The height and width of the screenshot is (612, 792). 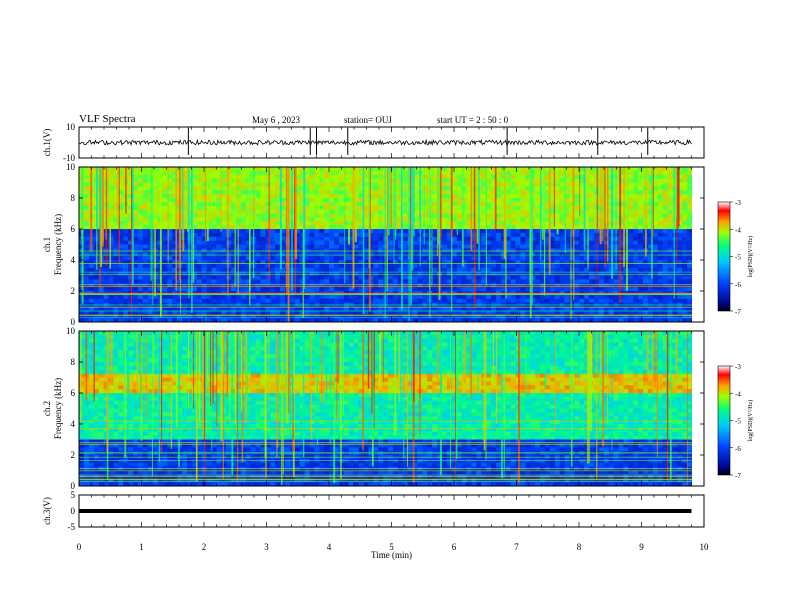 I want to click on channel-label: ch.2, so click(x=47, y=408).